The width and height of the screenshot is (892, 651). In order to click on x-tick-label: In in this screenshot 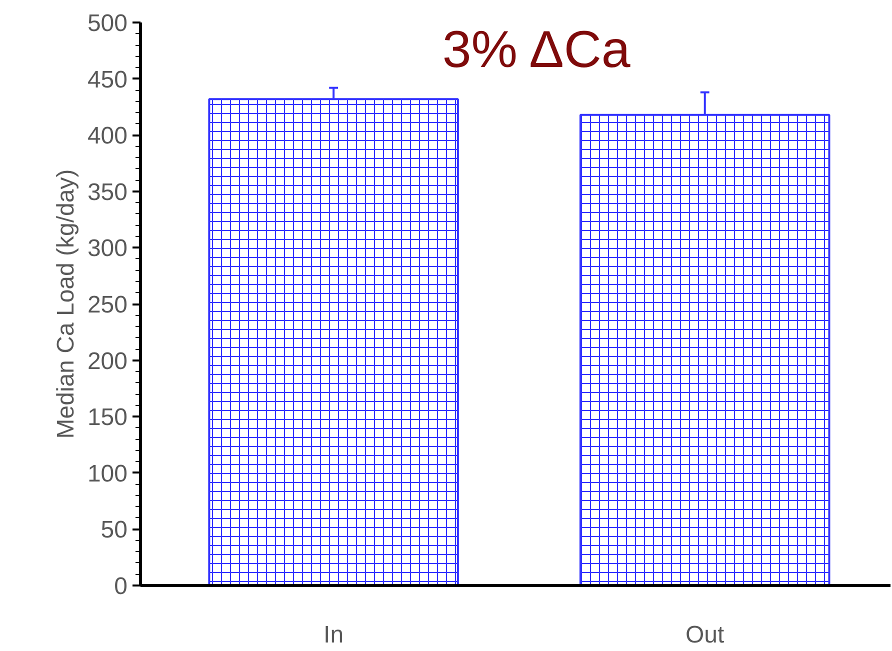, I will do `click(334, 635)`.